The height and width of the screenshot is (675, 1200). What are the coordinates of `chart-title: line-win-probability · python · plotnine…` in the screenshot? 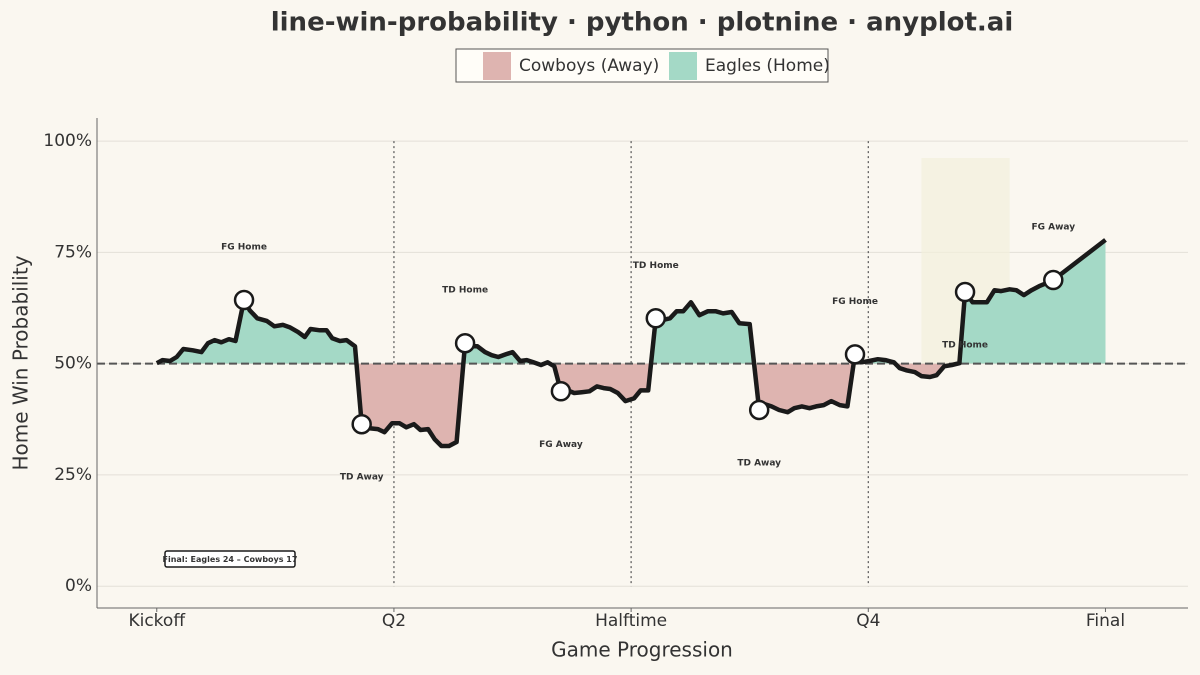 It's located at (642, 23).